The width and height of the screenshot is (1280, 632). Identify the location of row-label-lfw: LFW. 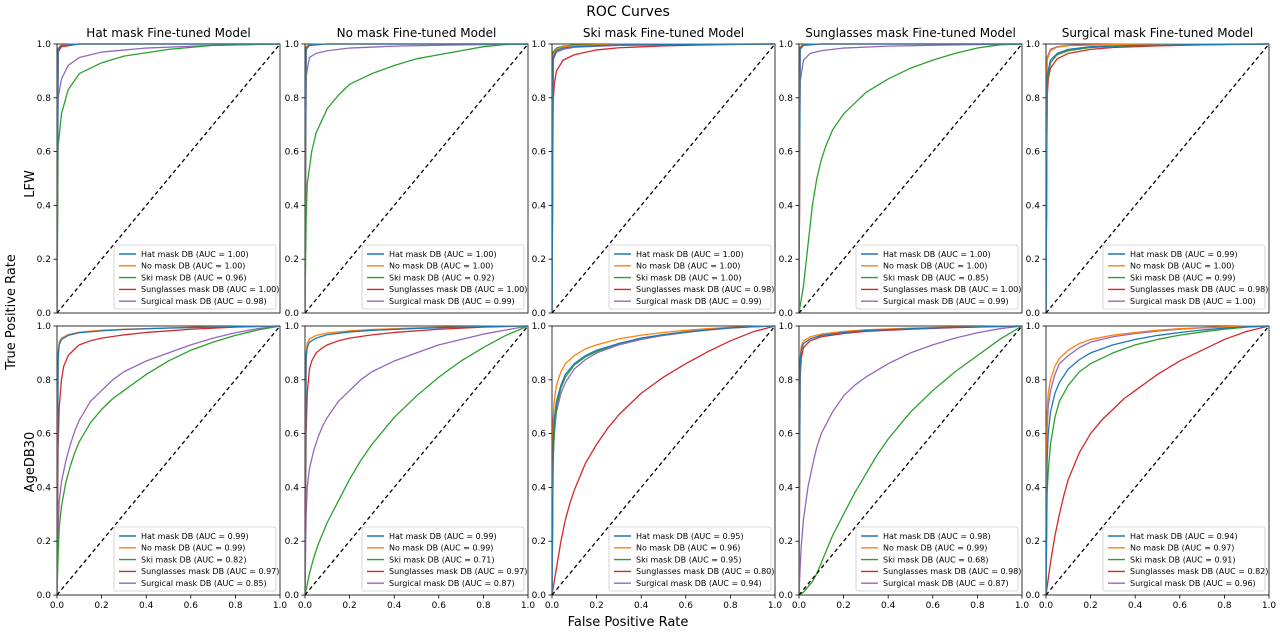
(30, 184).